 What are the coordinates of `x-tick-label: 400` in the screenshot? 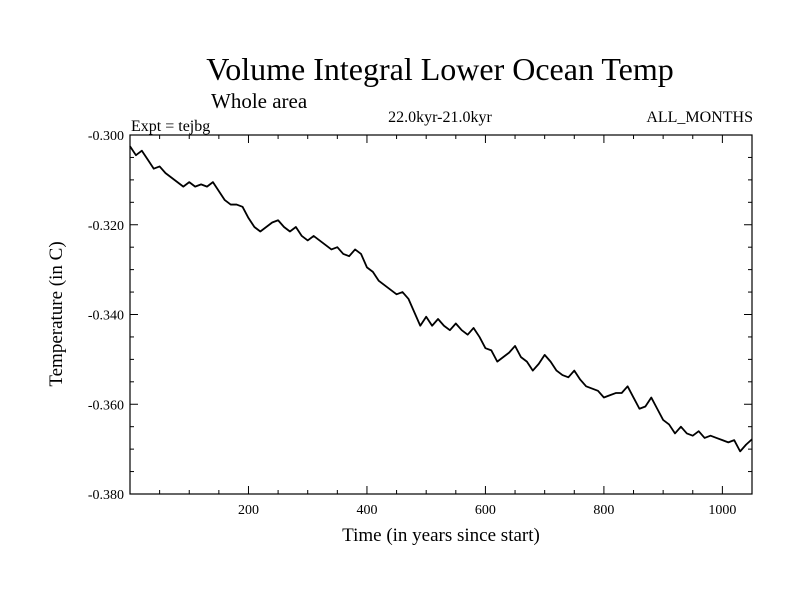 It's located at (366, 510).